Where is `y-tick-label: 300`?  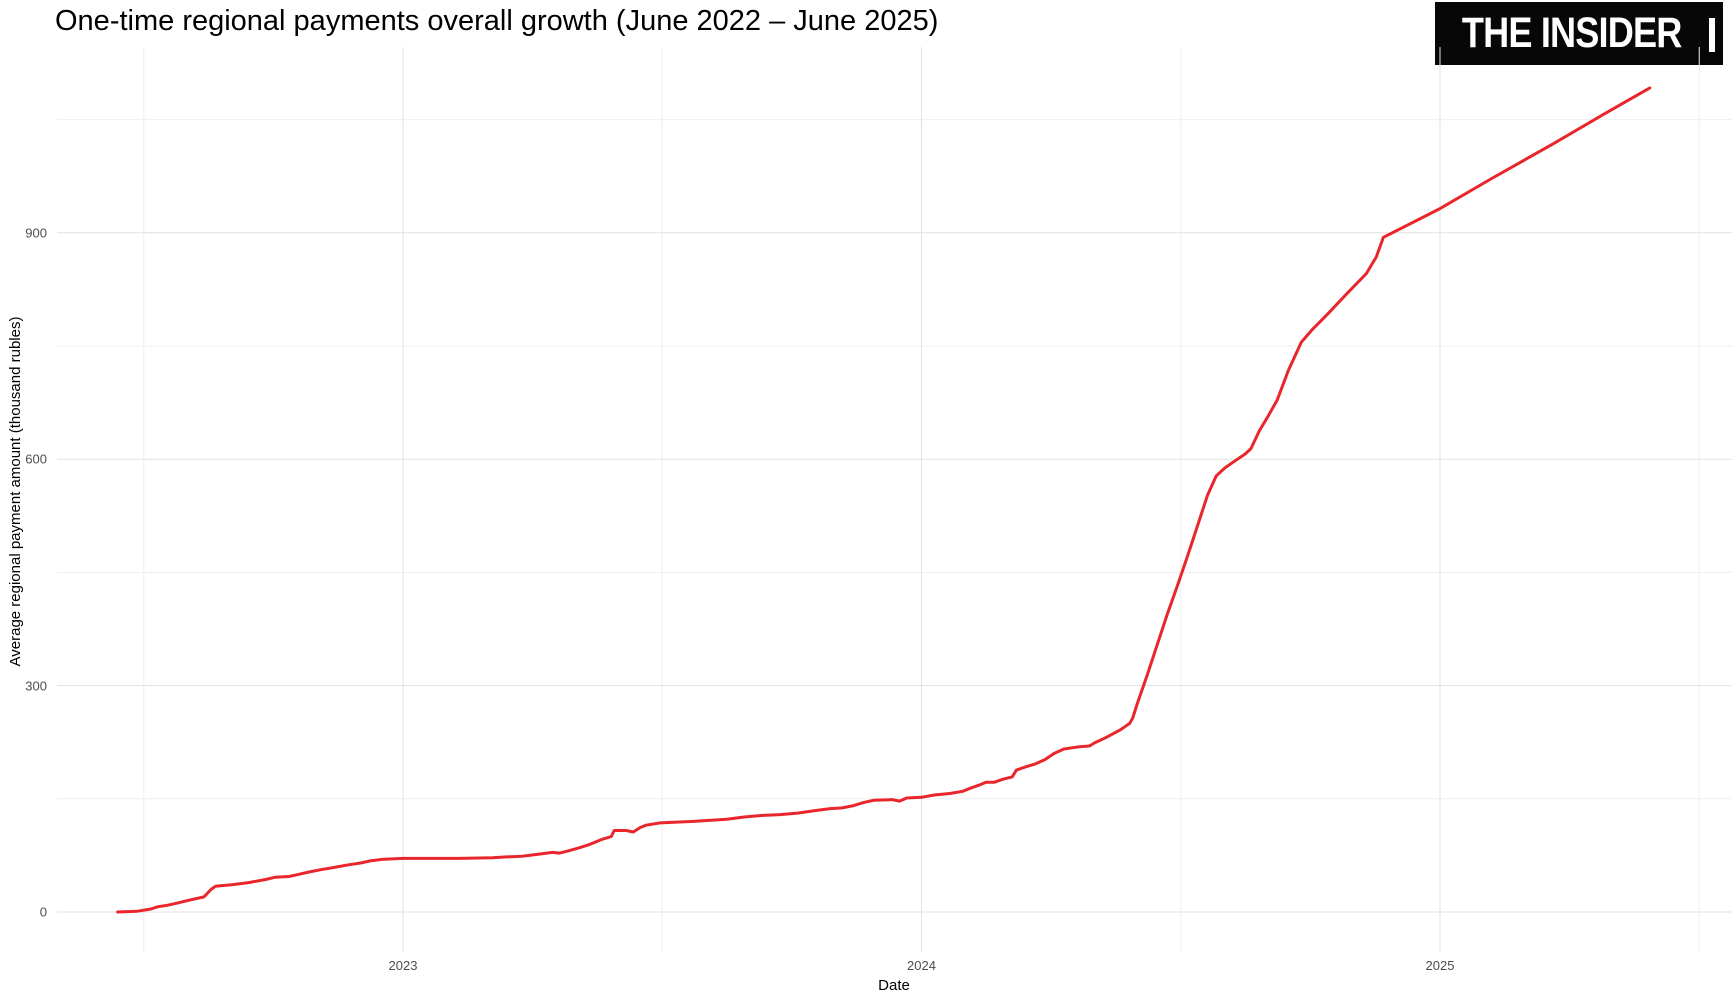 y-tick-label: 300 is located at coordinates (36, 686).